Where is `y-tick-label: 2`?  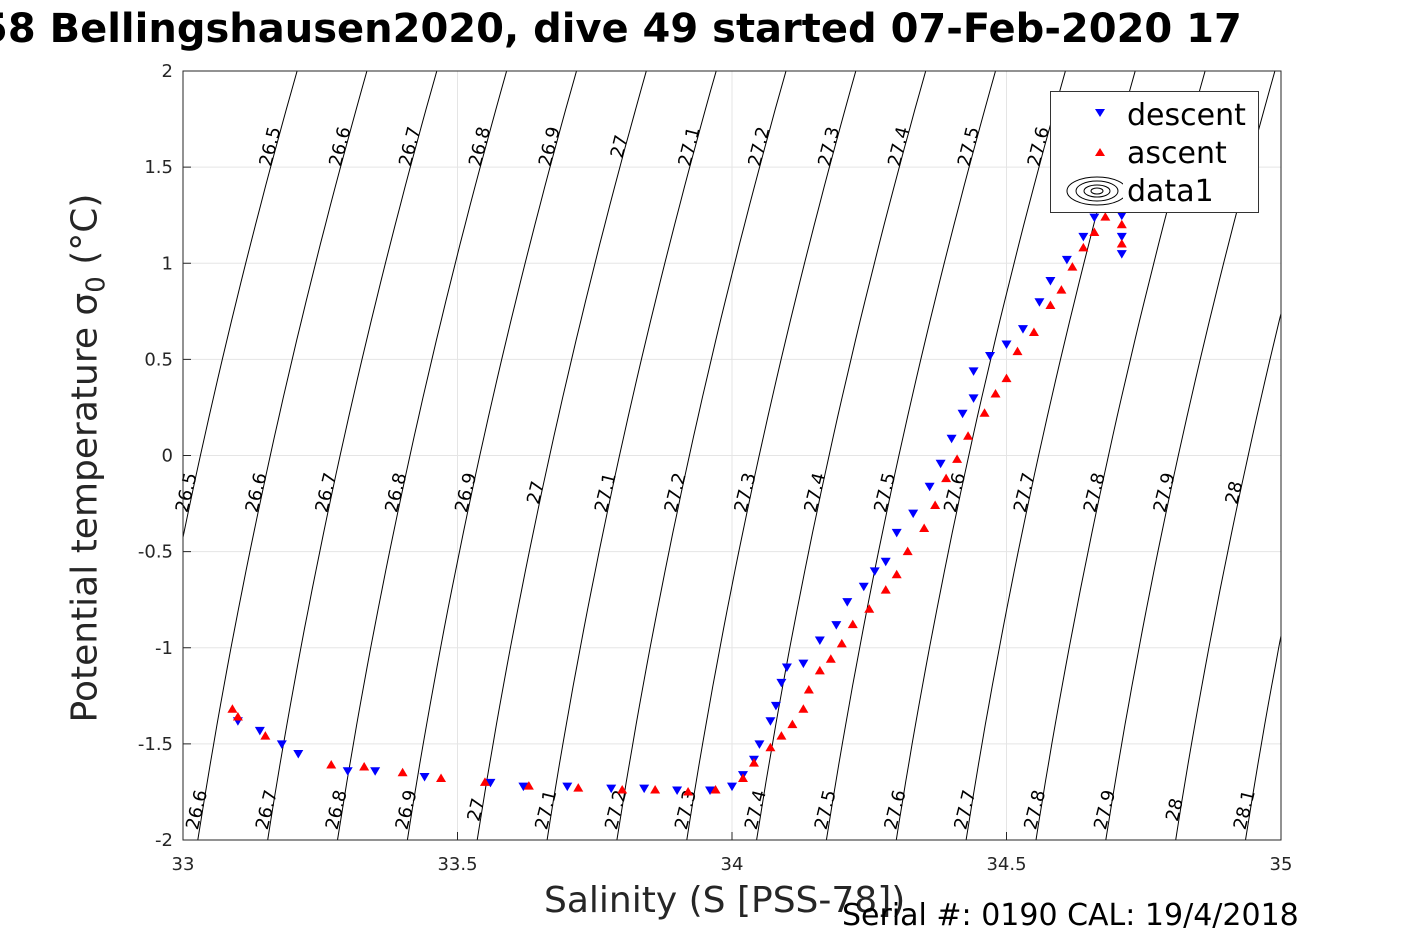
y-tick-label: 2 is located at coordinates (167, 71).